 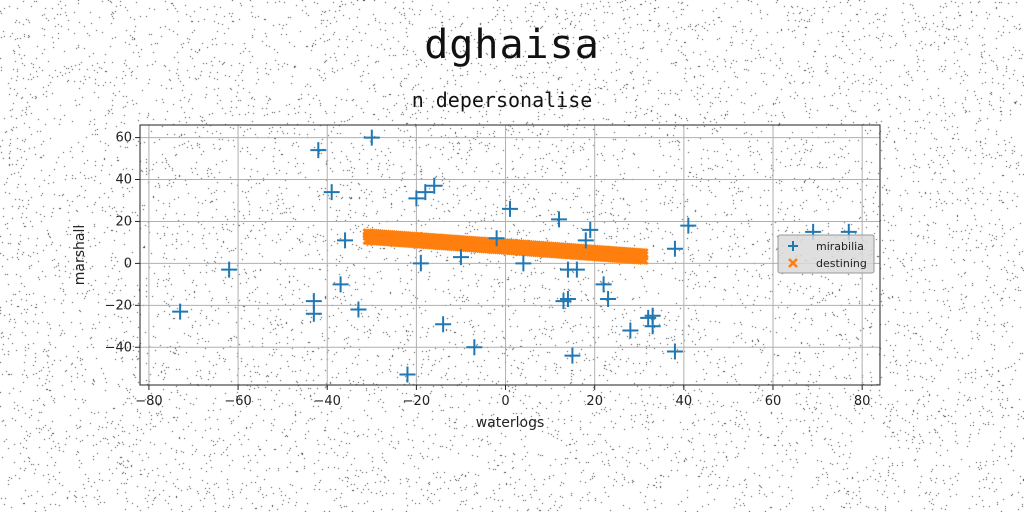 I want to click on x-tick-label: −60, so click(x=237, y=401).